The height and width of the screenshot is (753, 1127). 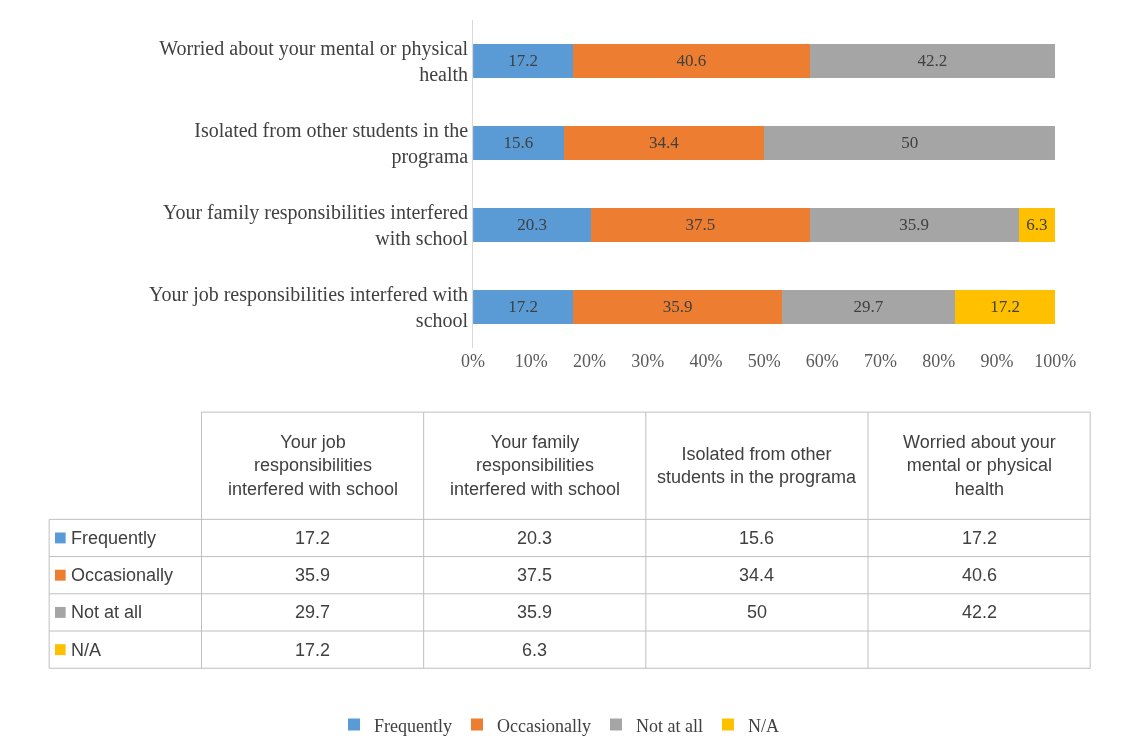 What do you see at coordinates (531, 360) in the screenshot?
I see `x-tick-label: 10%` at bounding box center [531, 360].